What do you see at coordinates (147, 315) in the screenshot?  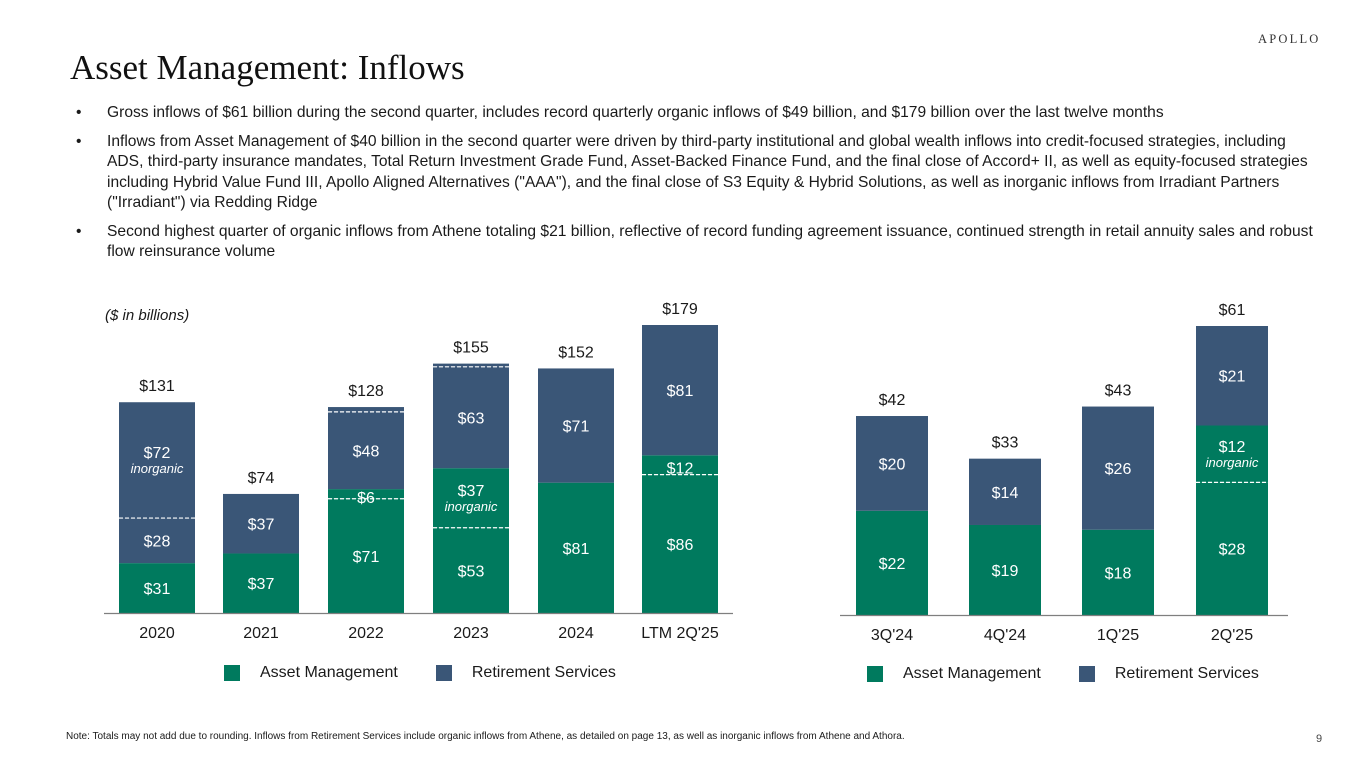 I see `units-note: ($ in billions)` at bounding box center [147, 315].